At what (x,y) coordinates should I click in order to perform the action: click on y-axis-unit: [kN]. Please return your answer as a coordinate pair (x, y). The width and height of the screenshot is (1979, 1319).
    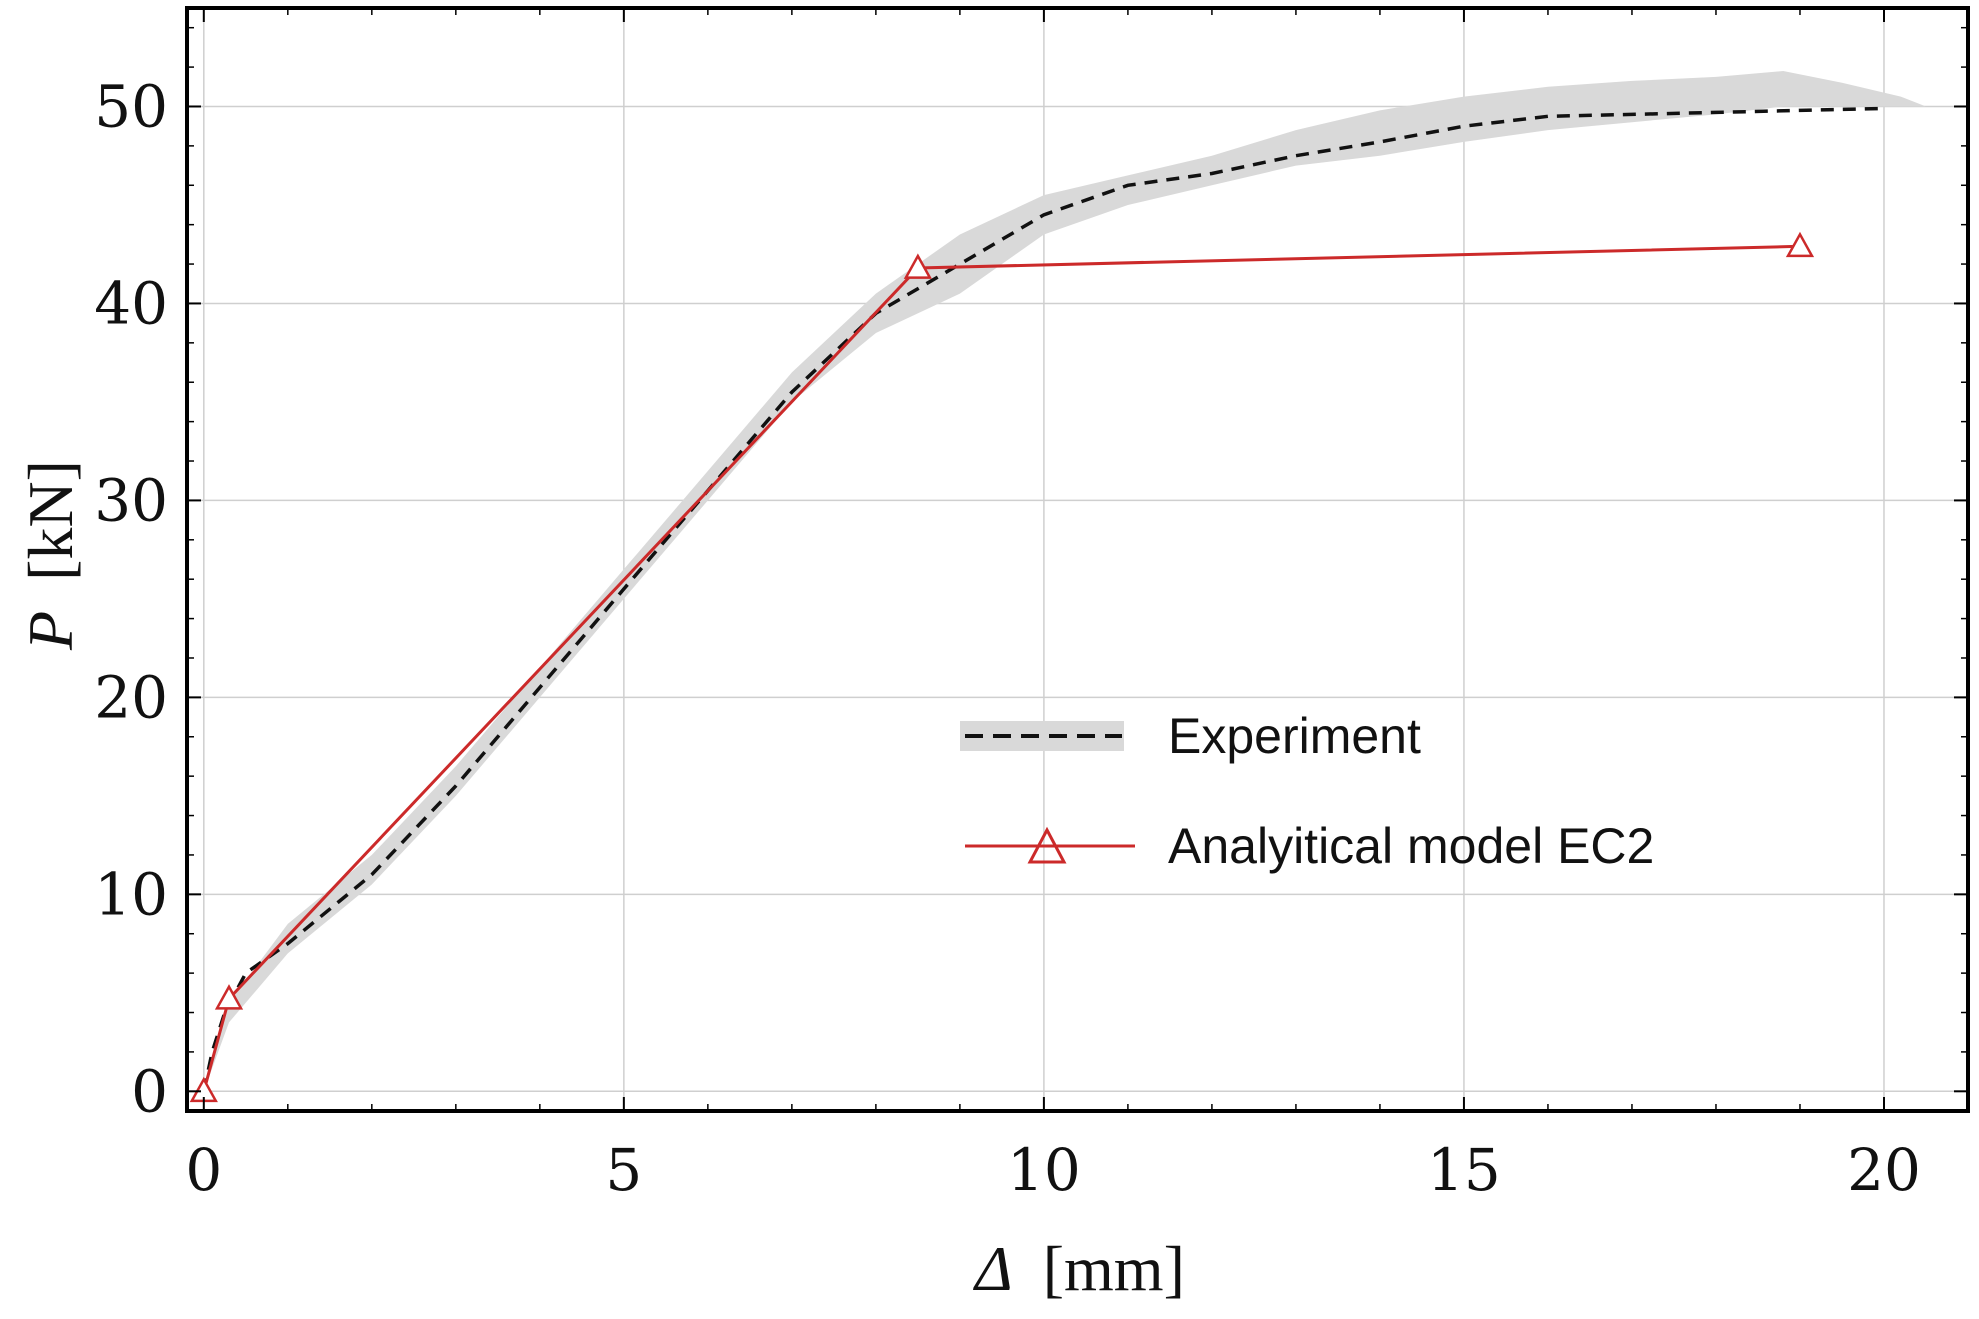
    Looking at the image, I should click on (50, 520).